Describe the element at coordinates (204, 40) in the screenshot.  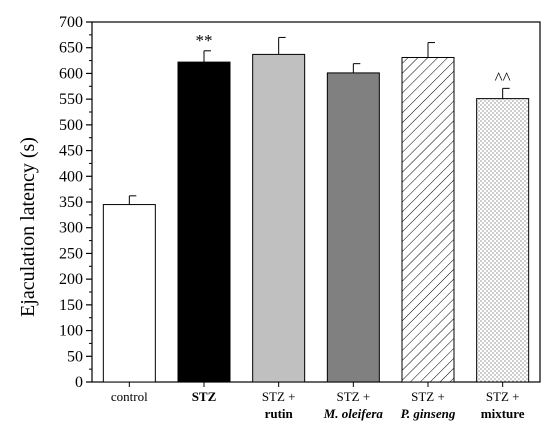
I see `significance-marker: **` at that location.